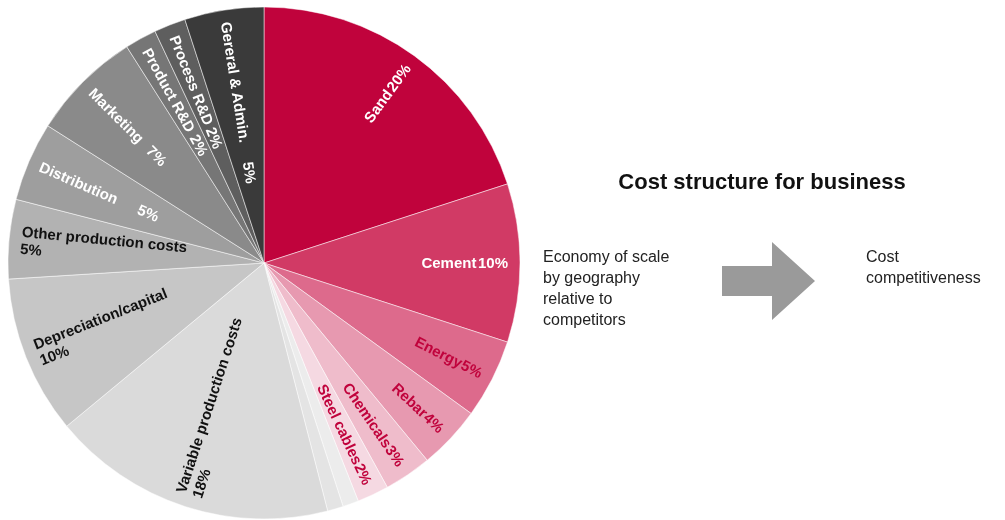 The image size is (1005, 520). Describe the element at coordinates (923, 267) in the screenshot. I see `text: Cost competitiveness` at that location.